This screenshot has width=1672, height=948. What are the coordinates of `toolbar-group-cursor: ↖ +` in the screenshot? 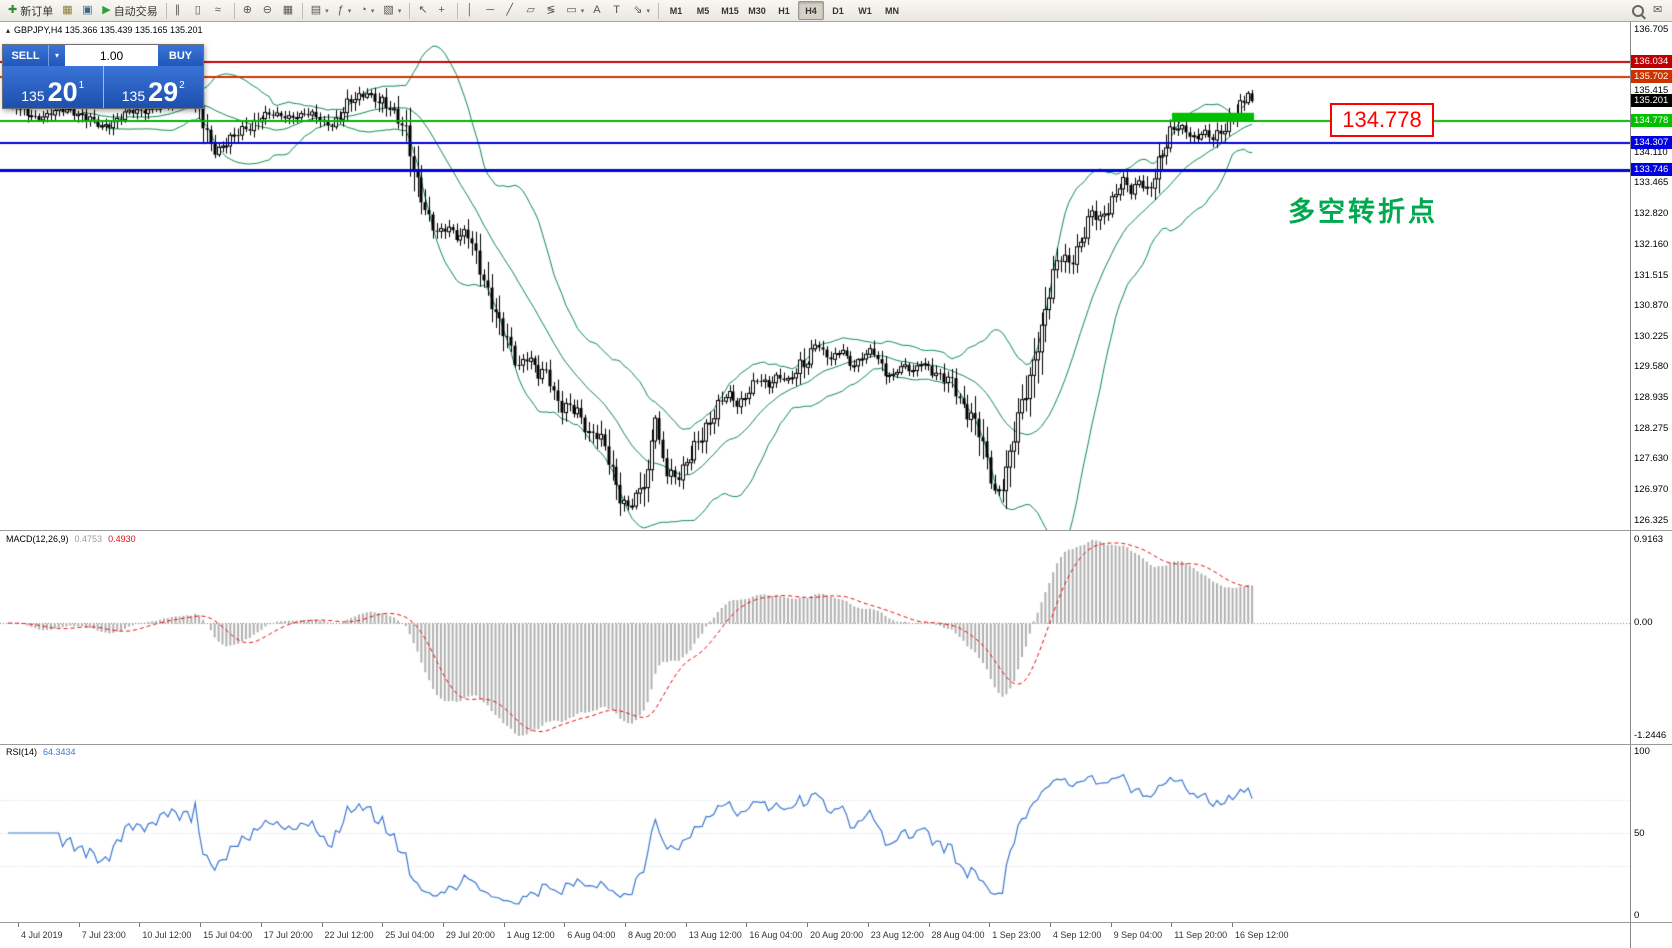 It's located at (433, 10).